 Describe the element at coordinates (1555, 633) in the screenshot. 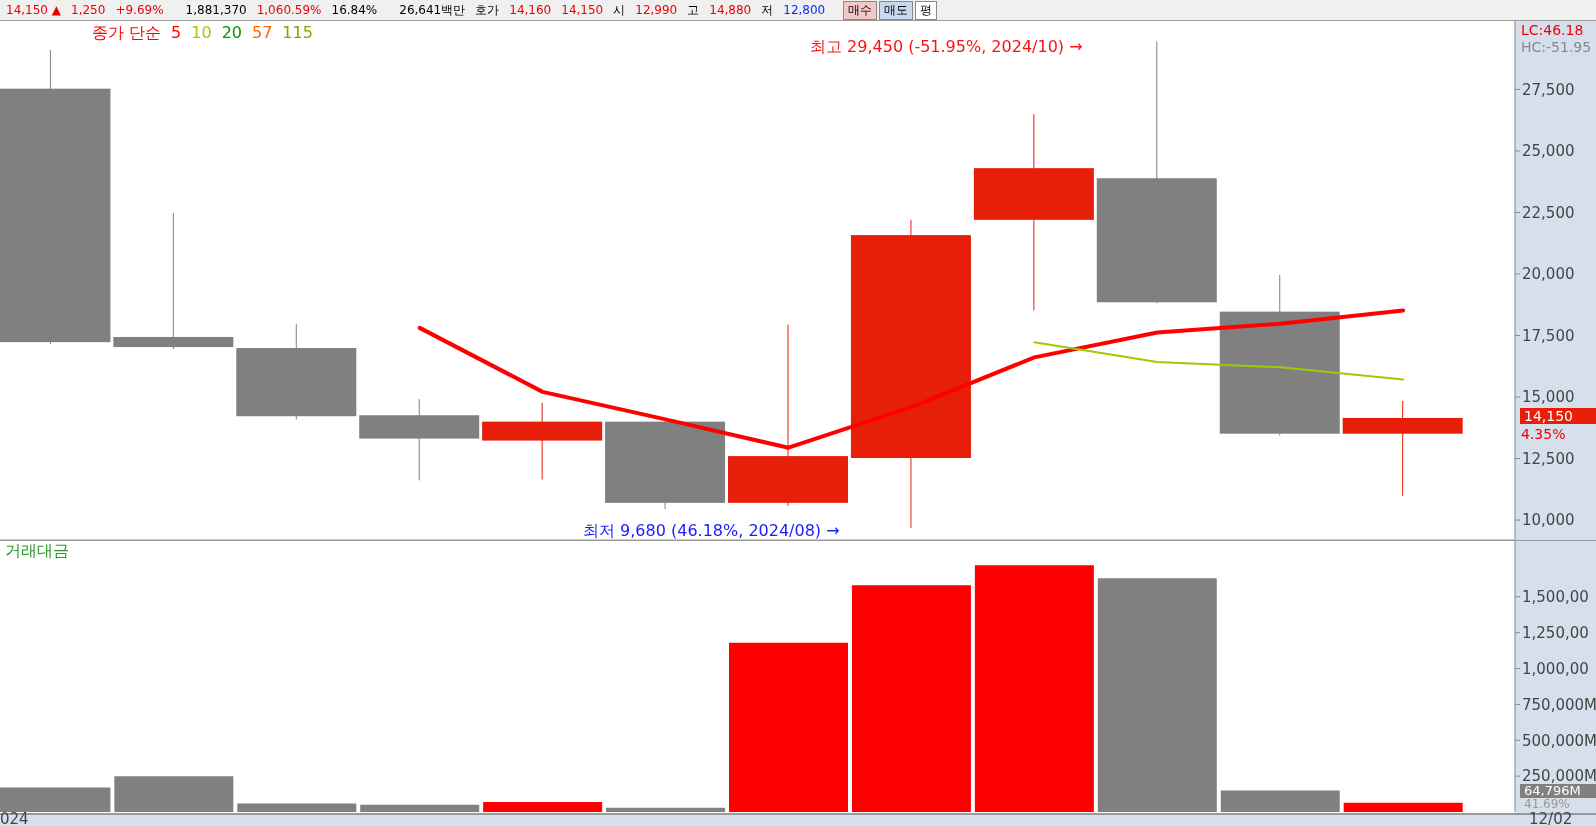

I see `y-tick-label: 1,250,00` at that location.